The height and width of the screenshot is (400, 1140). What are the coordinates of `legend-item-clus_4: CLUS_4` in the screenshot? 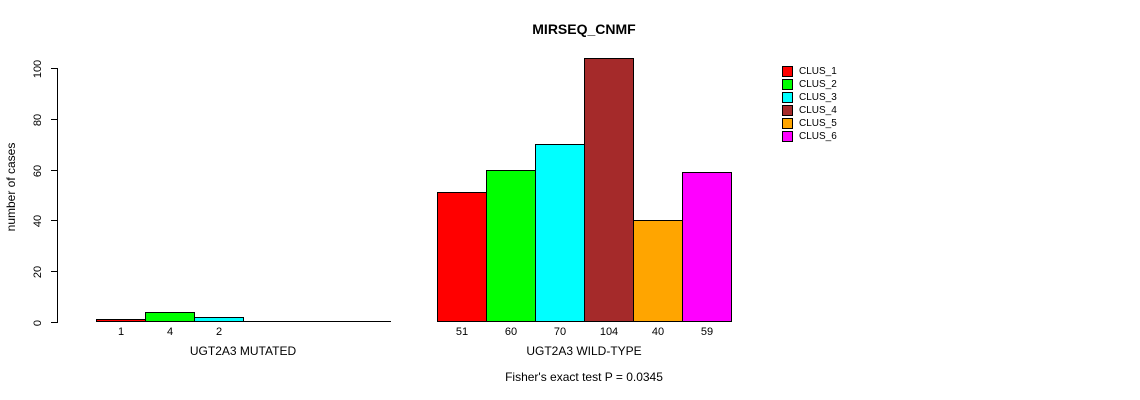 It's located at (809, 110).